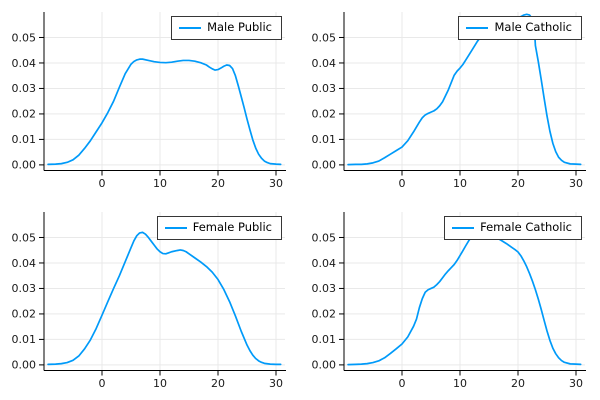  I want to click on legend-male-catholic: Male Catholic, so click(520, 28).